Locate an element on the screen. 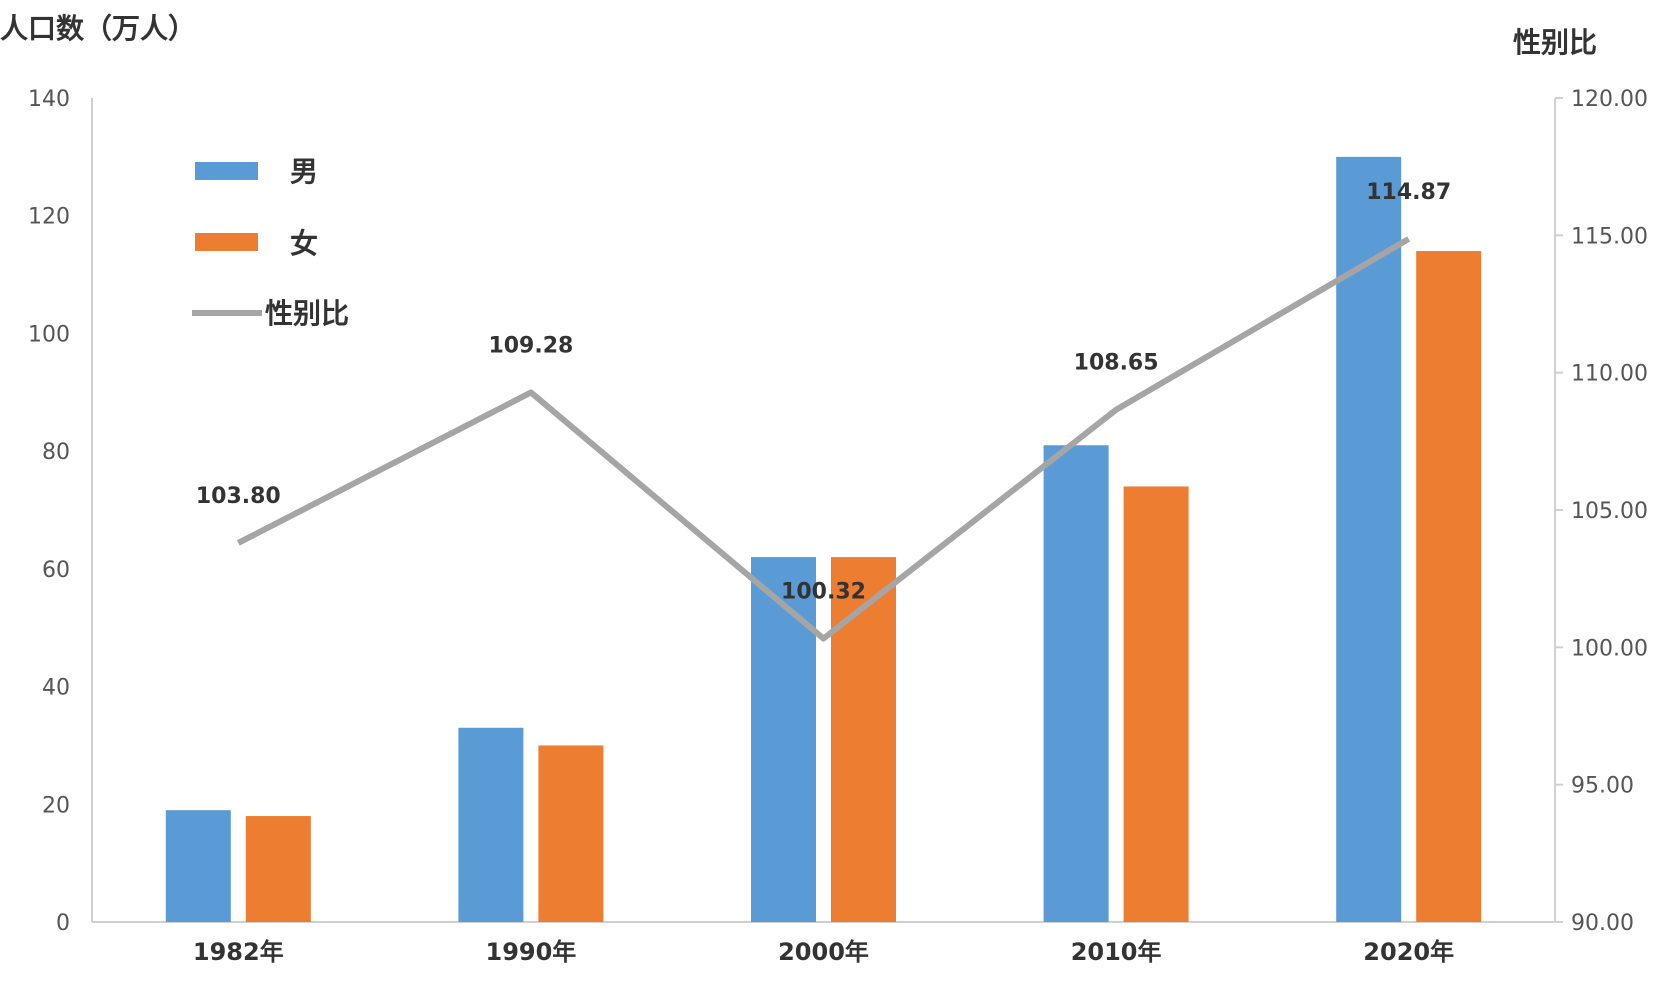  sex-ratio-data-label: 103.80 is located at coordinates (238, 496).